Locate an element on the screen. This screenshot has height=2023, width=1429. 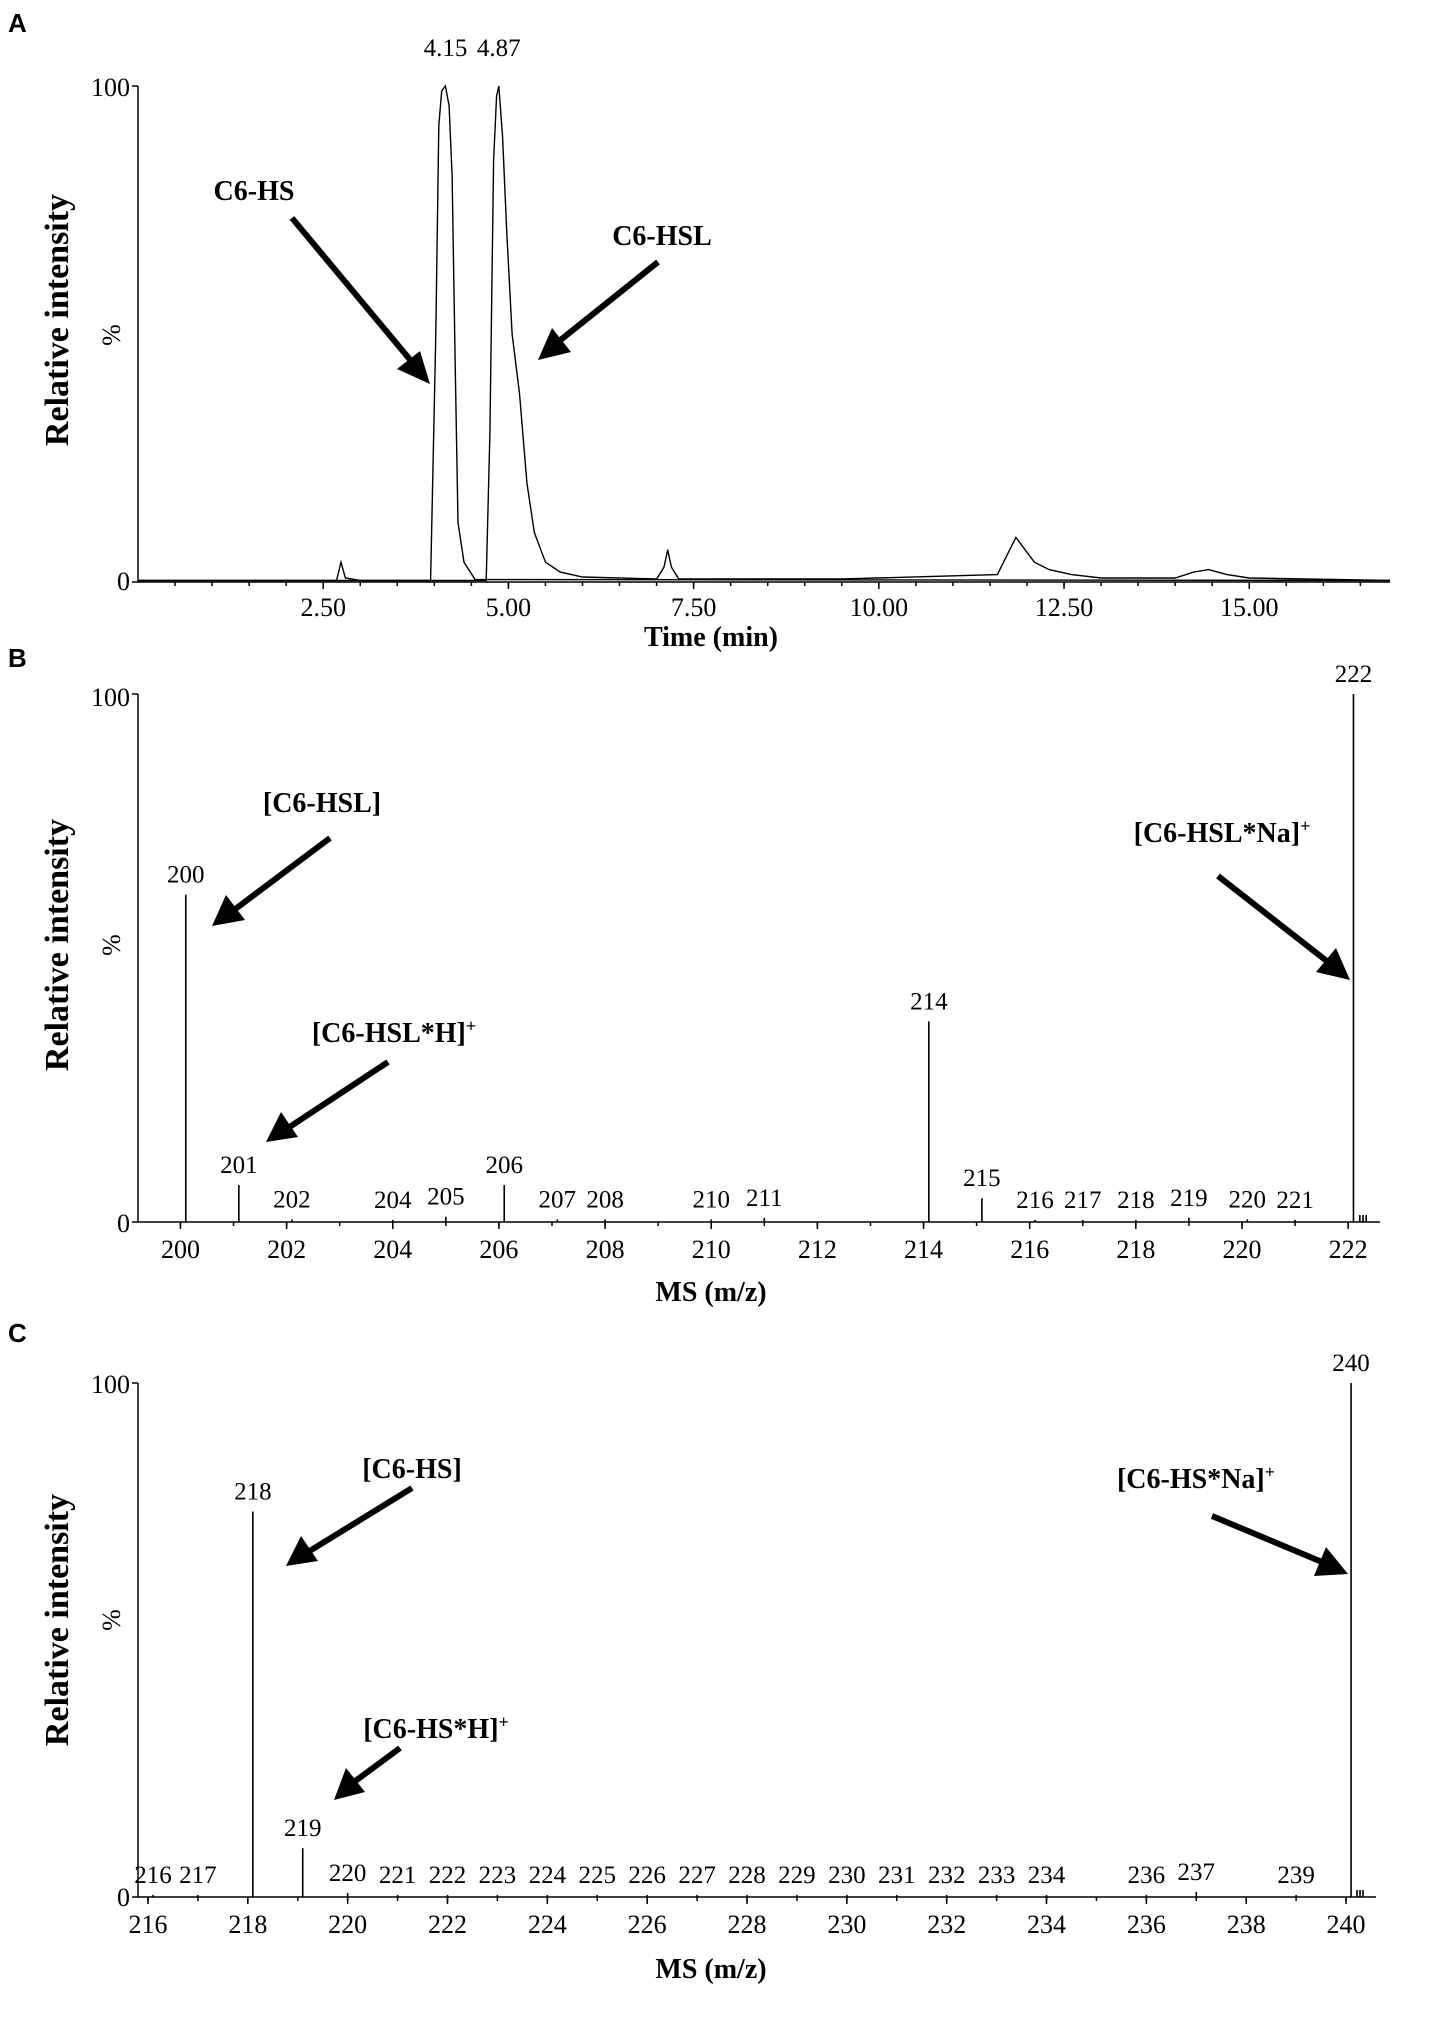
arrow-c6-hsl is located at coordinates (599, 309).